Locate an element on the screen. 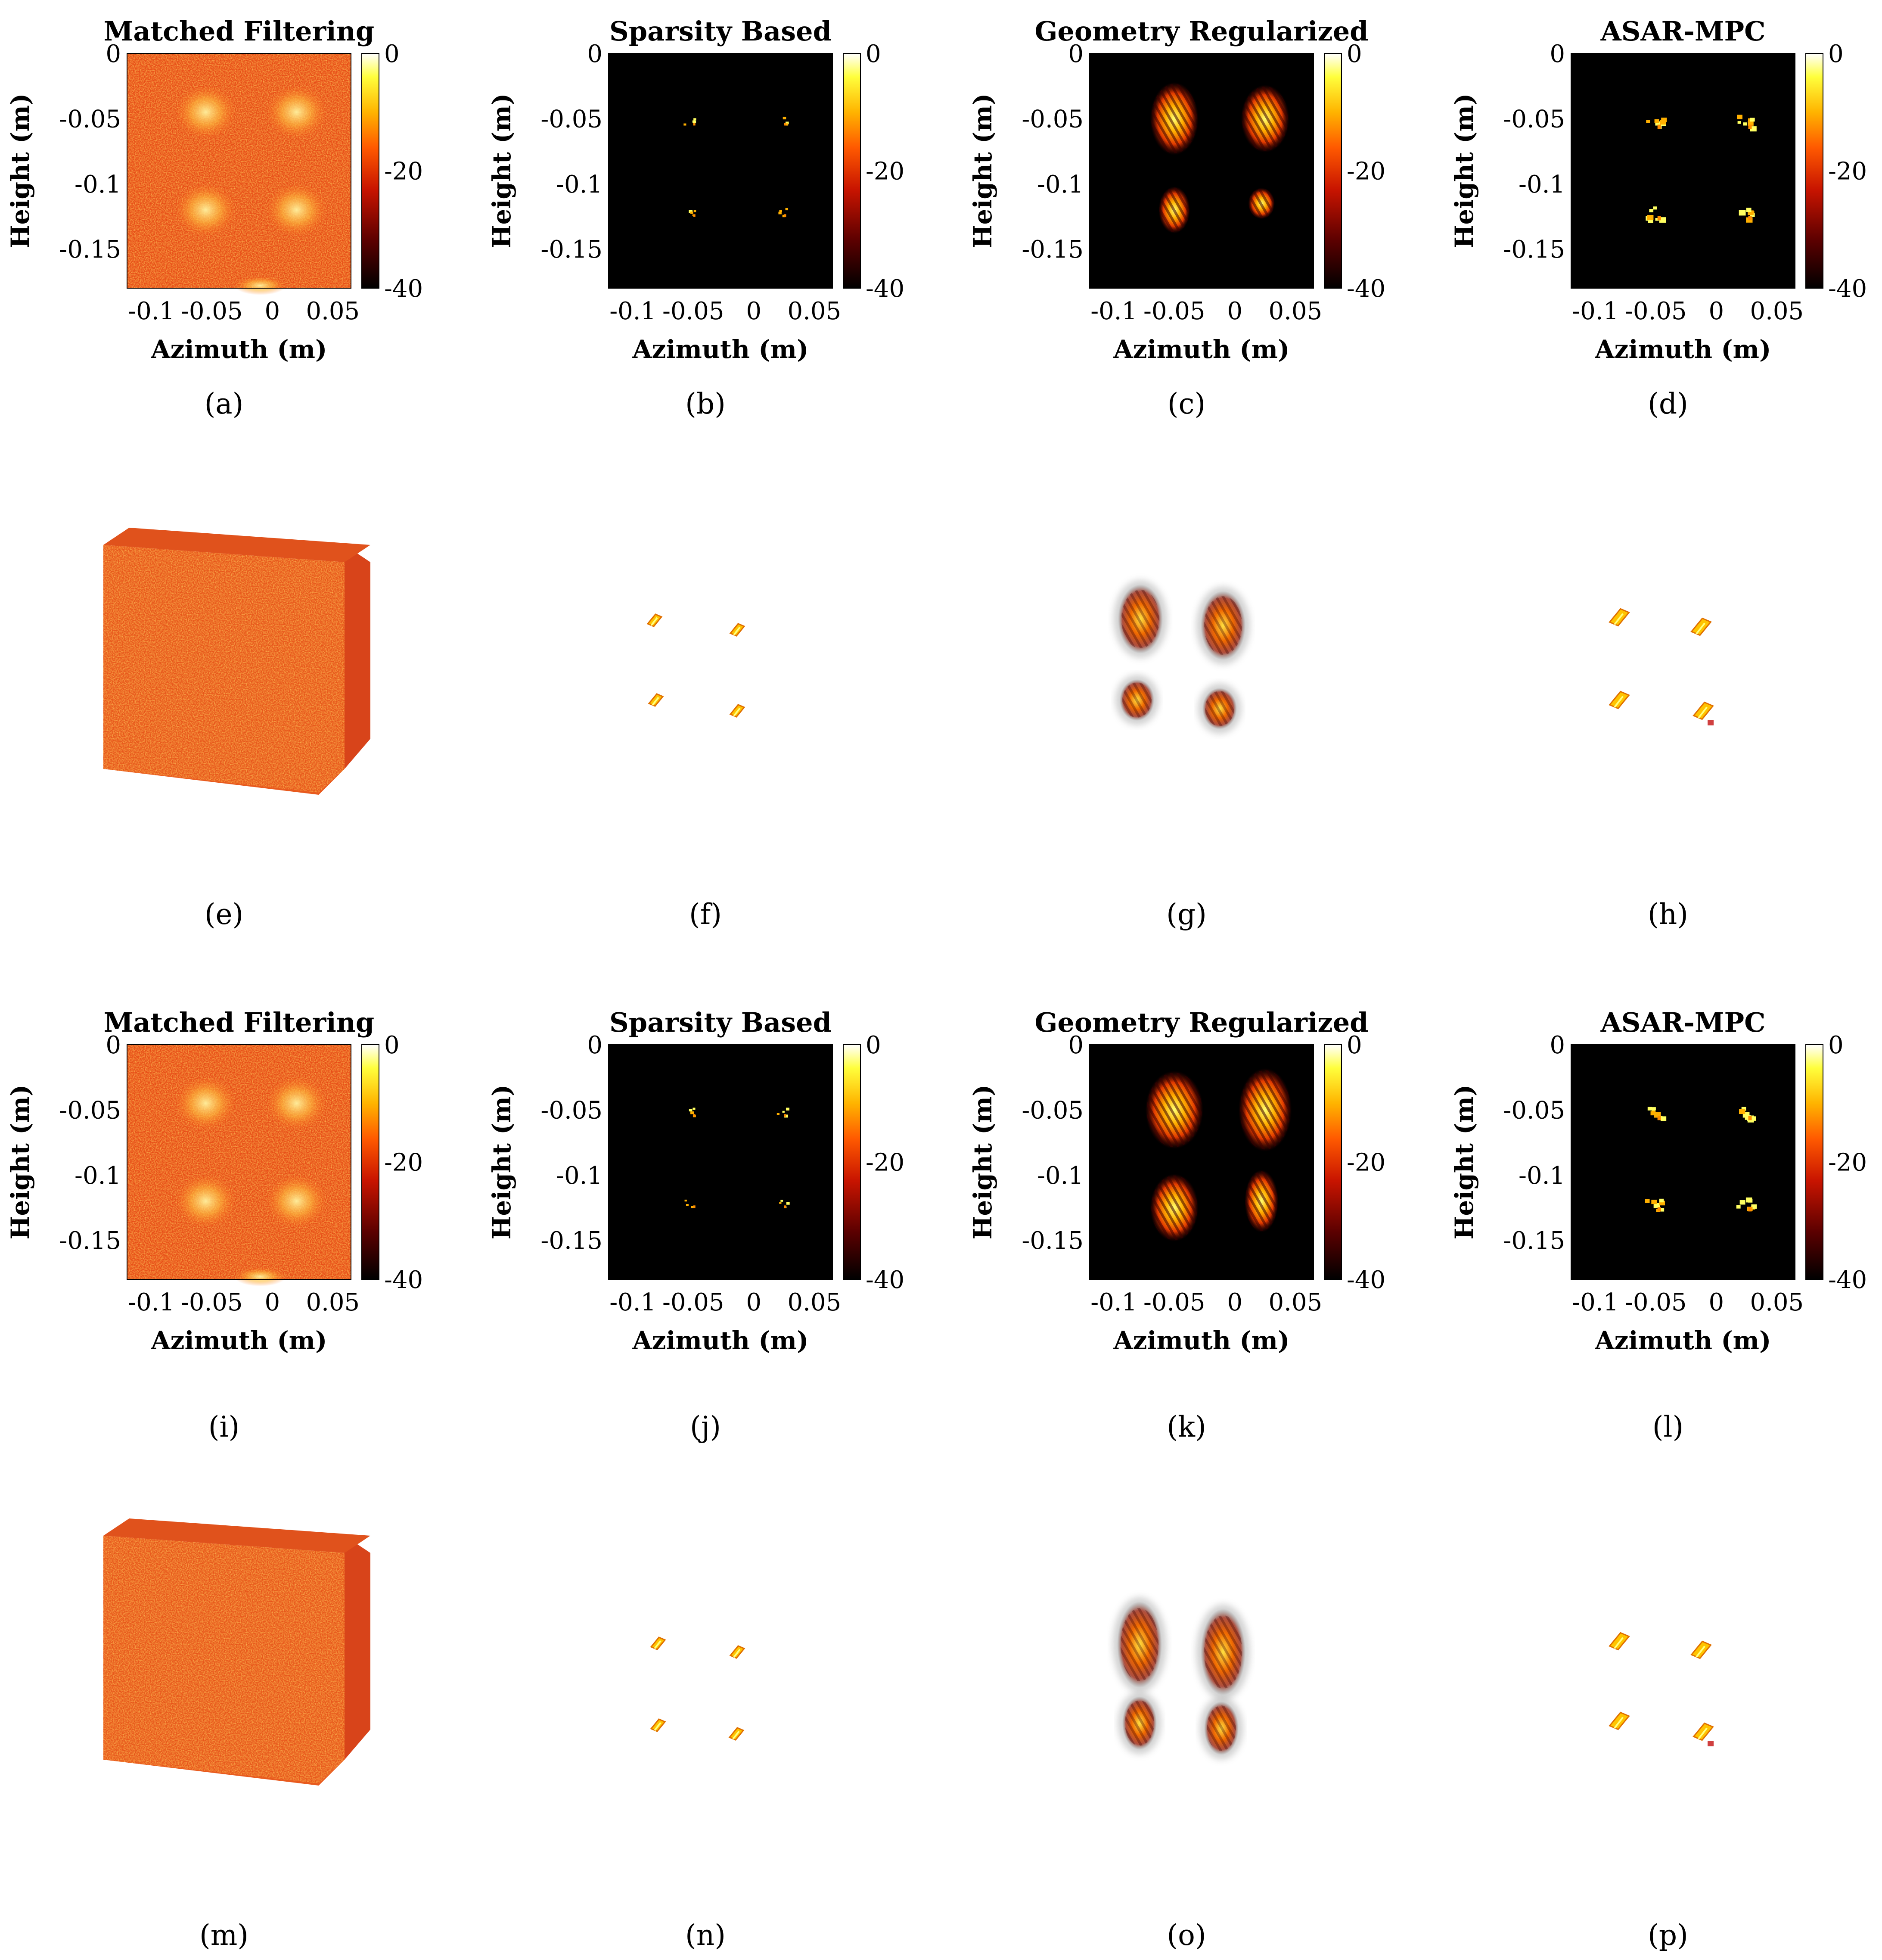 The image size is (1882, 1960). chart-title: ASAR-MPC is located at coordinates (1683, 1023).